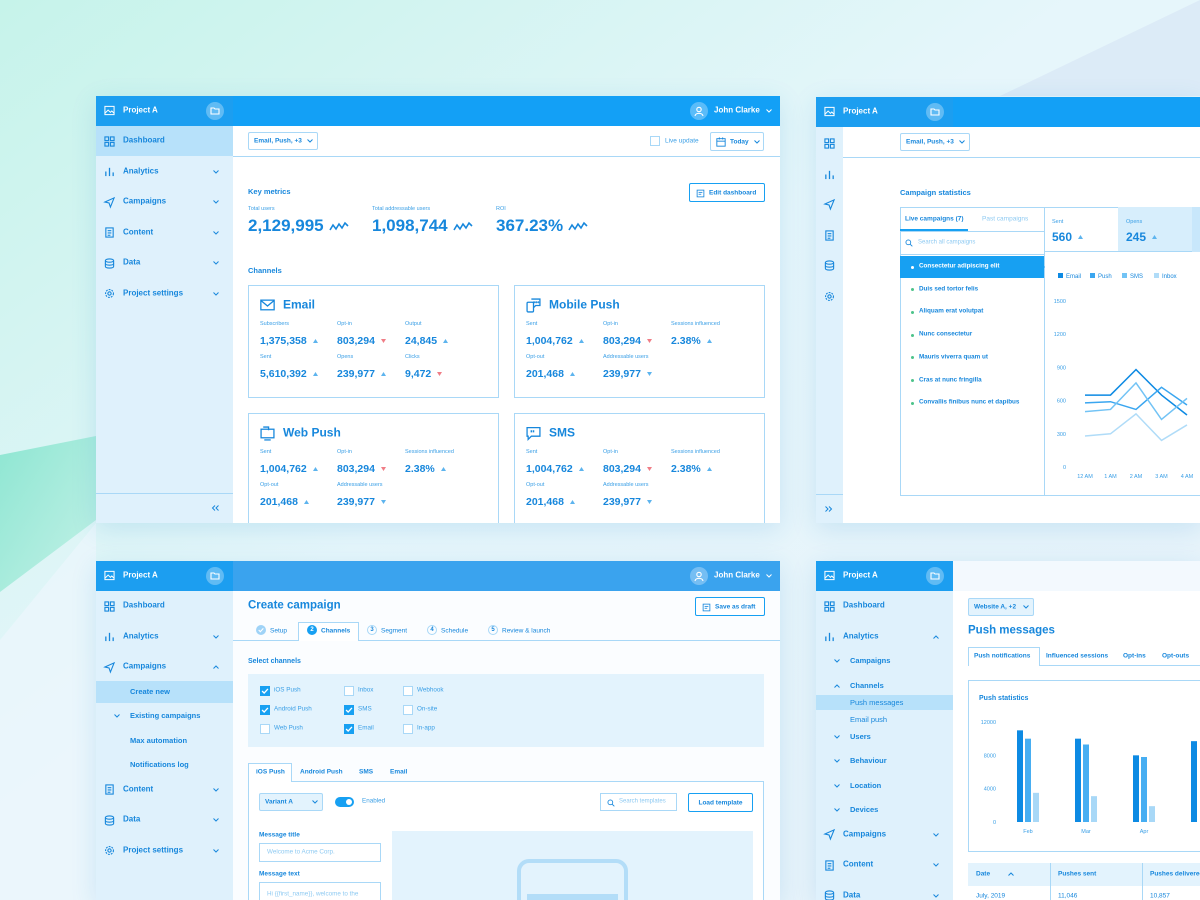 The image size is (1200, 900). I want to click on stat-value: 24,845, so click(421, 341).